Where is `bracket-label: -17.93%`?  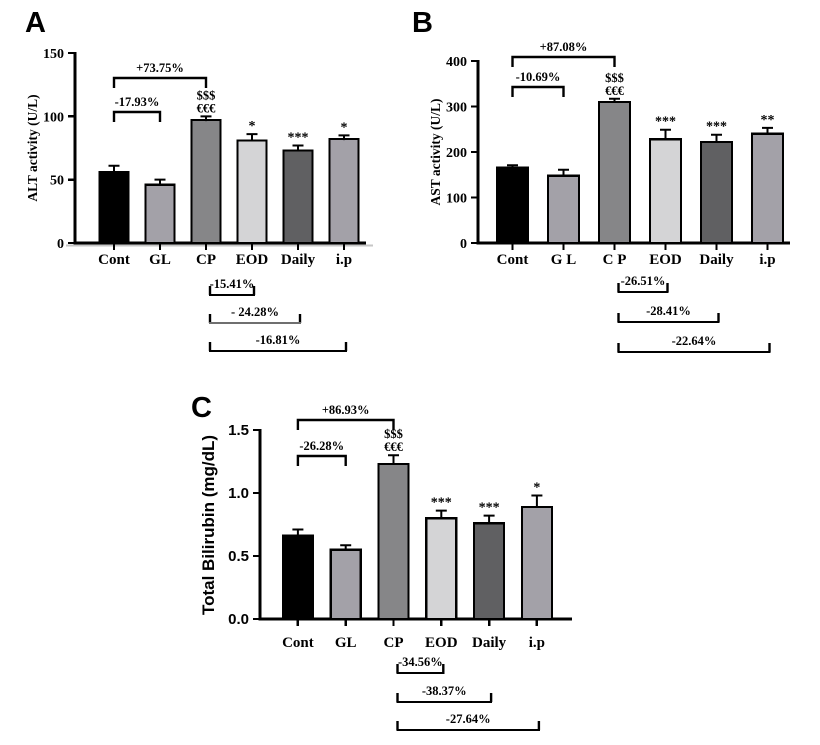 bracket-label: -17.93% is located at coordinates (137, 102).